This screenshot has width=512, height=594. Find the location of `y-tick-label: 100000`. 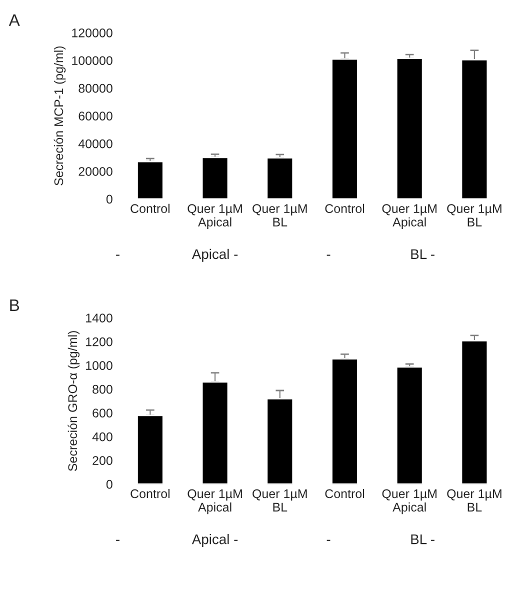

y-tick-label: 100000 is located at coordinates (92, 61).